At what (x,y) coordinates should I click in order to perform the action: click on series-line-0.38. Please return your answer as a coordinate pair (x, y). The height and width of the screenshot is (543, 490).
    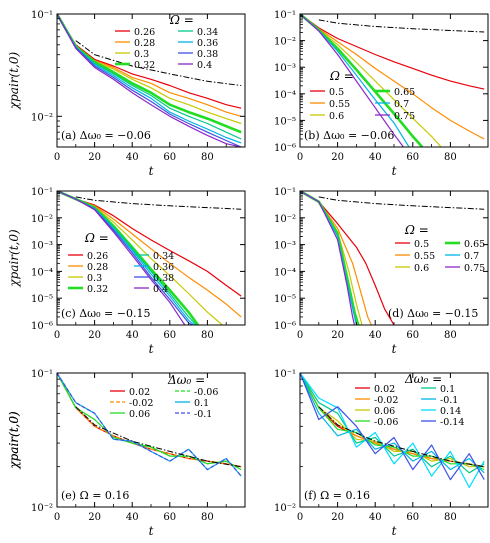
    Looking at the image, I should click on (149, 80).